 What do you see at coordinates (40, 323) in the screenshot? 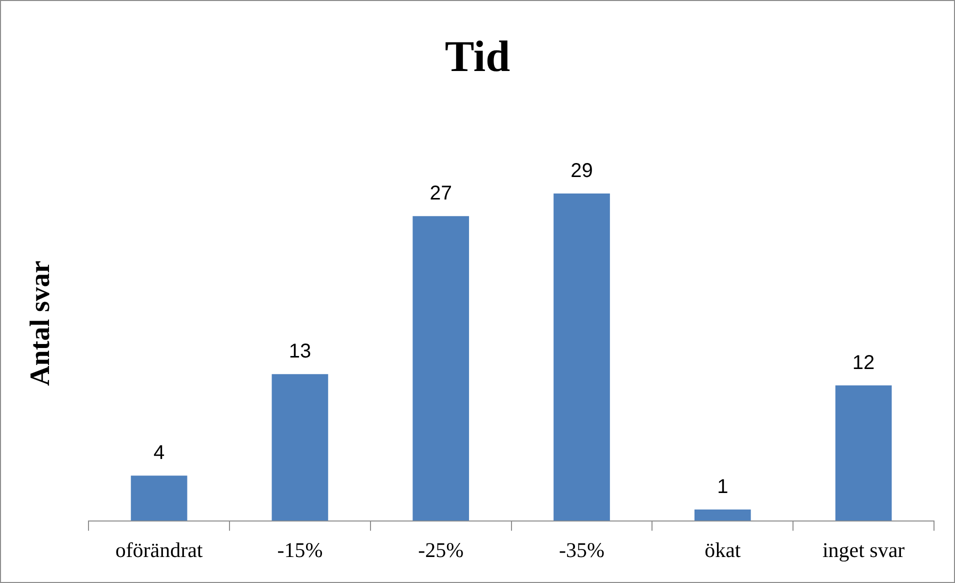
I see `y-axis-title: Antal svar` at bounding box center [40, 323].